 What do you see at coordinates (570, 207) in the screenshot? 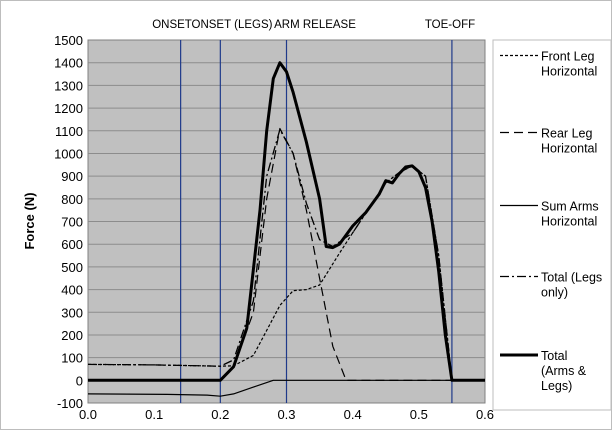
I see `legend-label: Sum Arms` at bounding box center [570, 207].